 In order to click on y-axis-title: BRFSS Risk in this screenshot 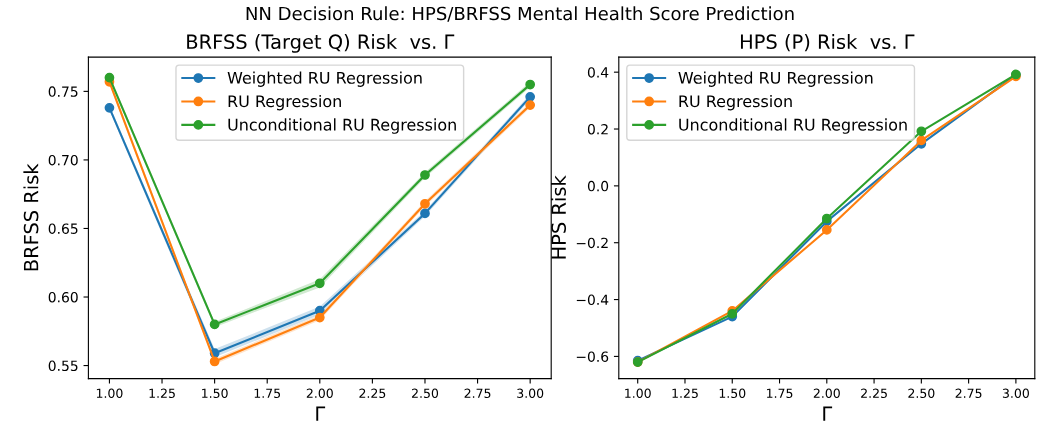, I will do `click(31, 217)`.